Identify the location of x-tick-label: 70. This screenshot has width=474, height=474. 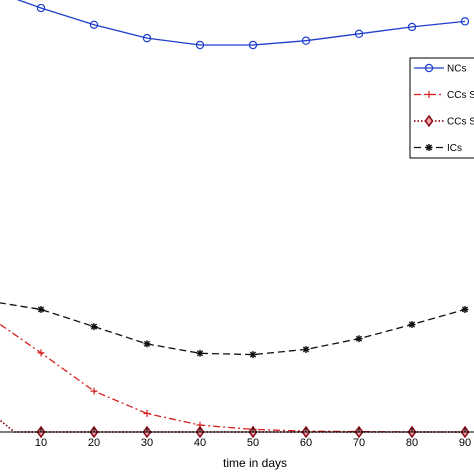
(359, 443).